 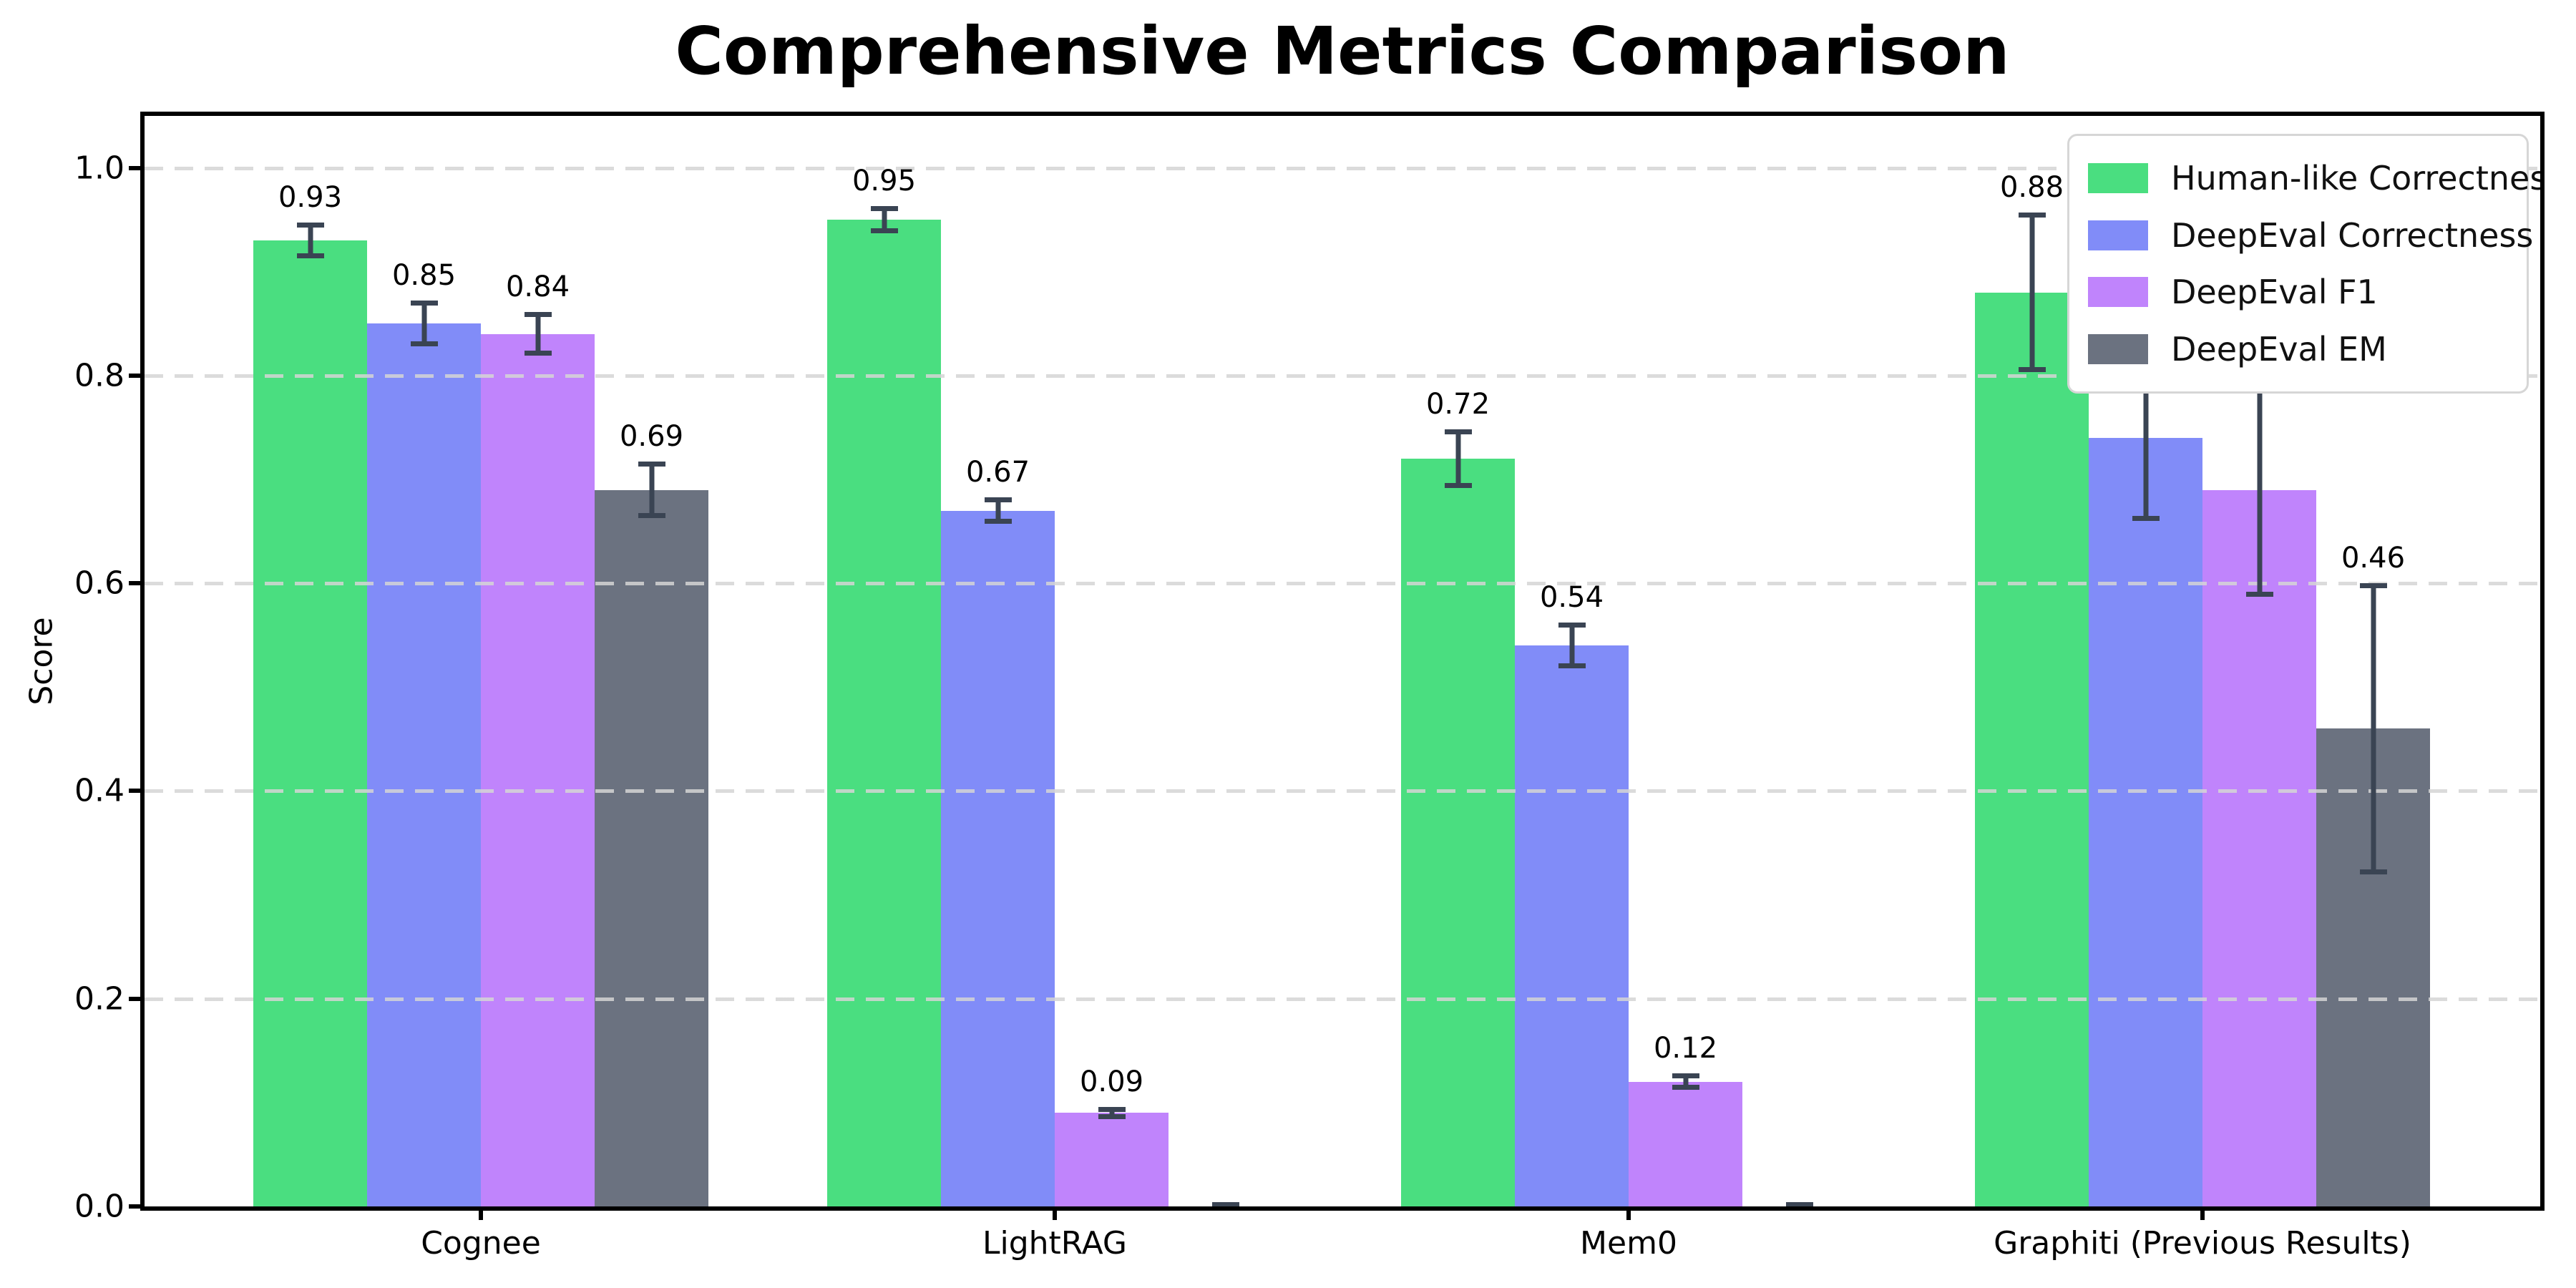 What do you see at coordinates (100, 1206) in the screenshot?
I see `y-tick-label-0.0: 0.0` at bounding box center [100, 1206].